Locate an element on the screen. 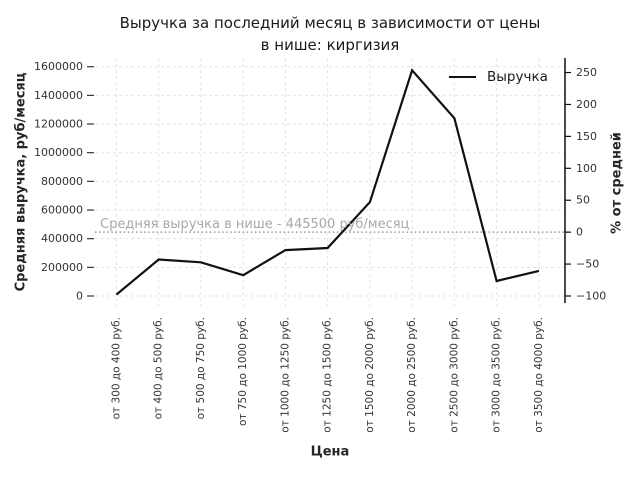 Image resolution: width=640 pixels, height=480 pixels. x-axis-label: Цена is located at coordinates (330, 452).